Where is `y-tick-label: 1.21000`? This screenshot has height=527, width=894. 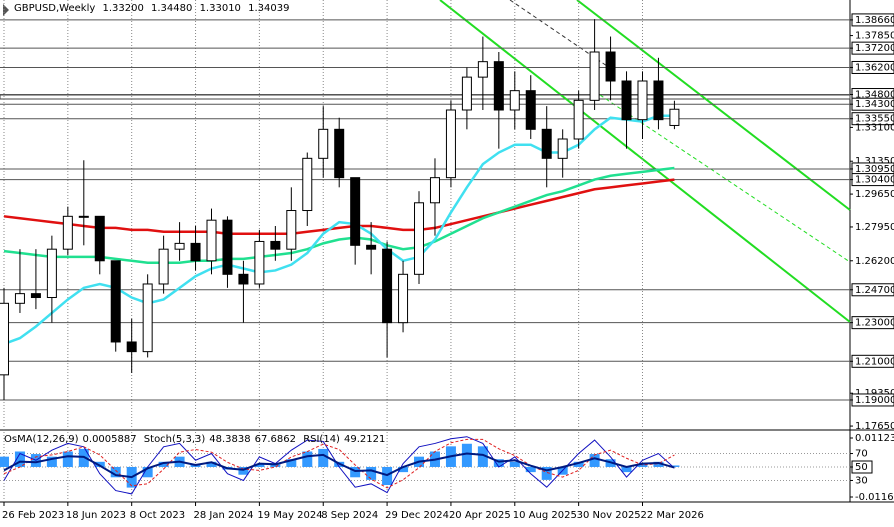
y-tick-label: 1.21000 is located at coordinates (874, 361).